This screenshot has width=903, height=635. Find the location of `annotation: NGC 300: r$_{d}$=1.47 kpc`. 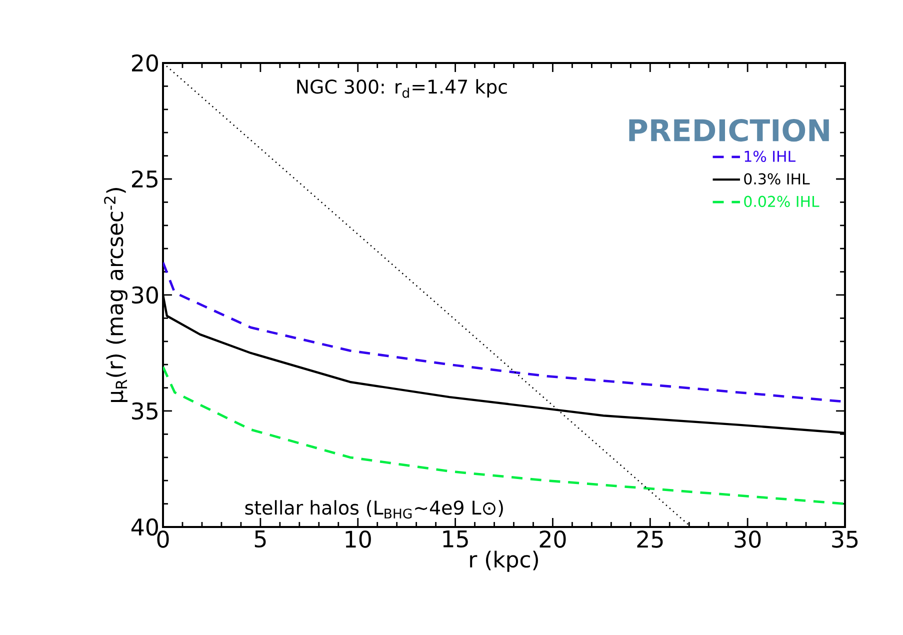

annotation: NGC 300: r$_{d}$=1.47 kpc is located at coordinates (402, 88).